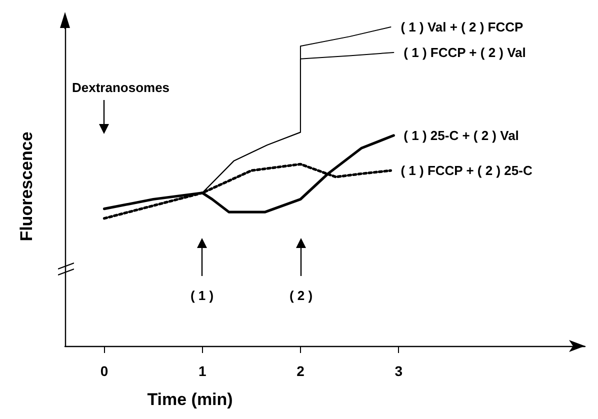  Describe the element at coordinates (466, 170) in the screenshot. I see `series-label: ( 1 ) FCCP + ( 2 ) 25-C` at that location.